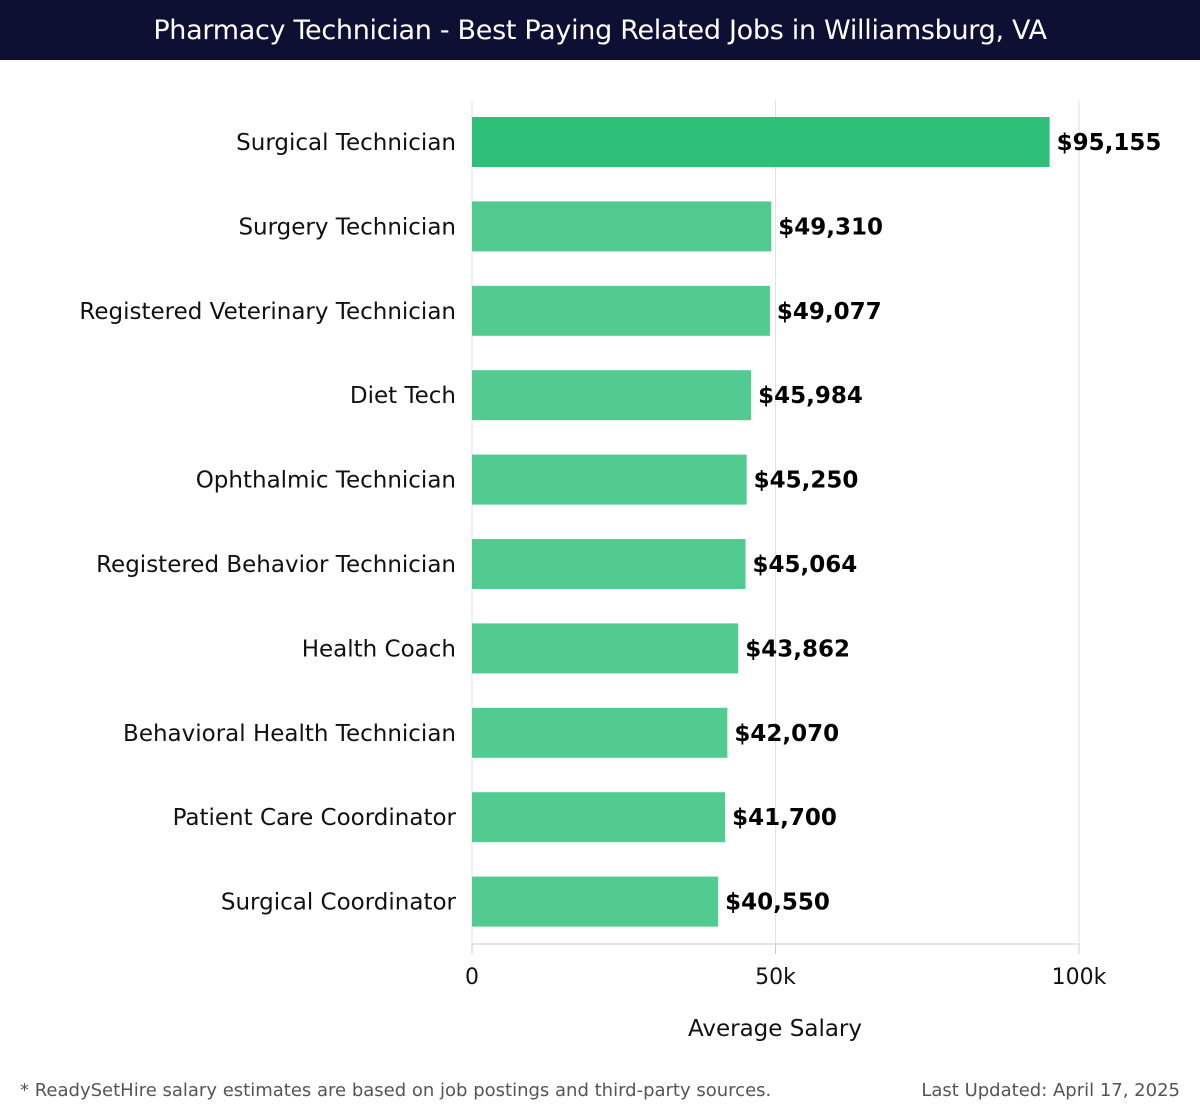 Image resolution: width=1200 pixels, height=1120 pixels. What do you see at coordinates (315, 818) in the screenshot?
I see `category-label: Patient Care Coordinator` at bounding box center [315, 818].